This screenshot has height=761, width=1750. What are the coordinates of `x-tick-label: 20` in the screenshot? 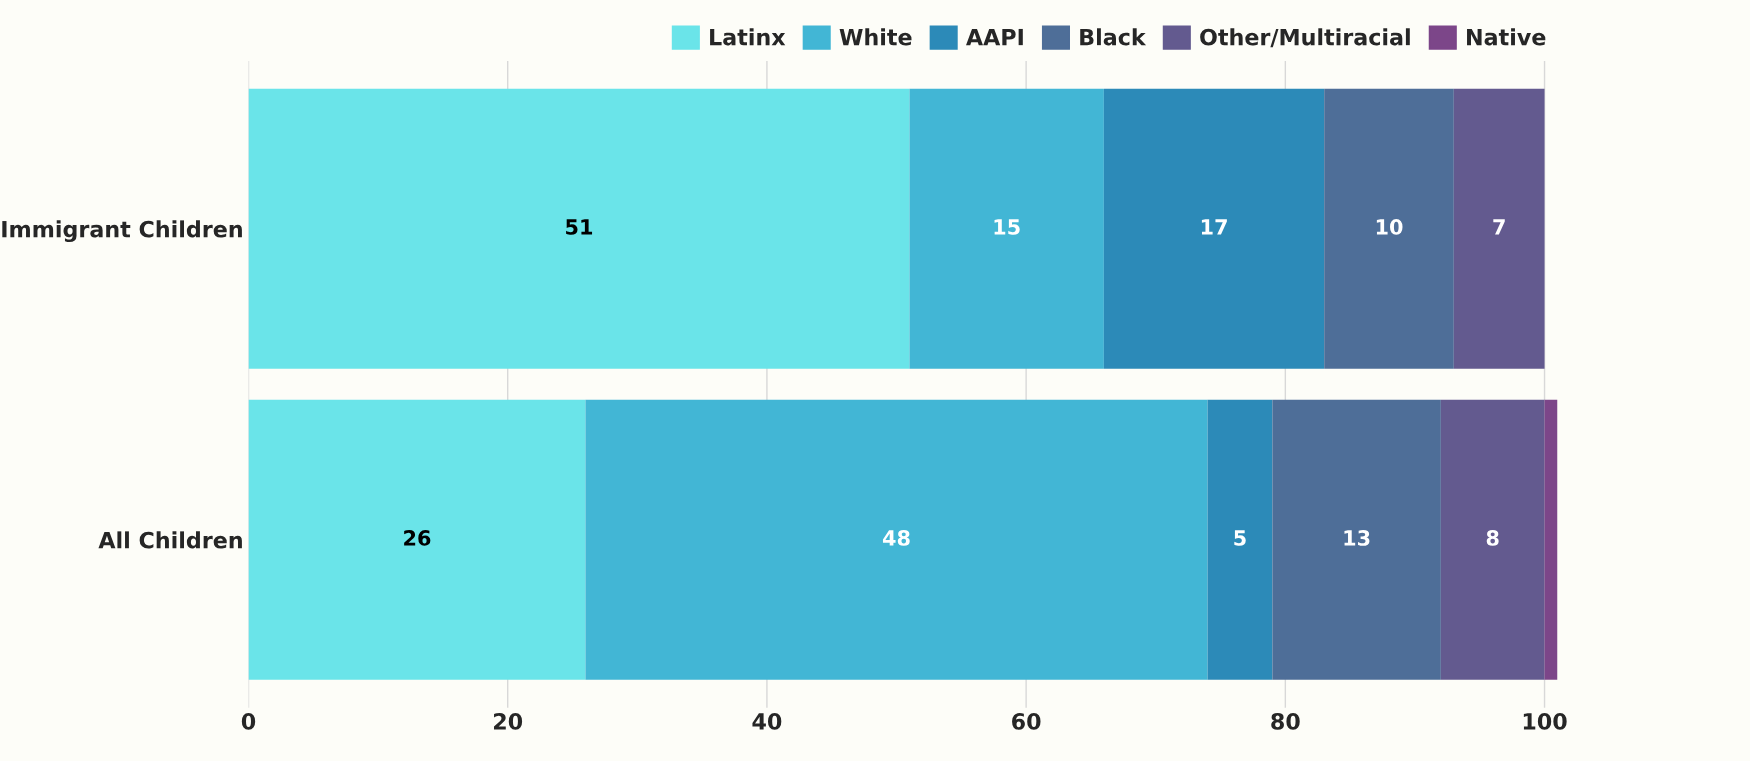 It's located at (508, 721).